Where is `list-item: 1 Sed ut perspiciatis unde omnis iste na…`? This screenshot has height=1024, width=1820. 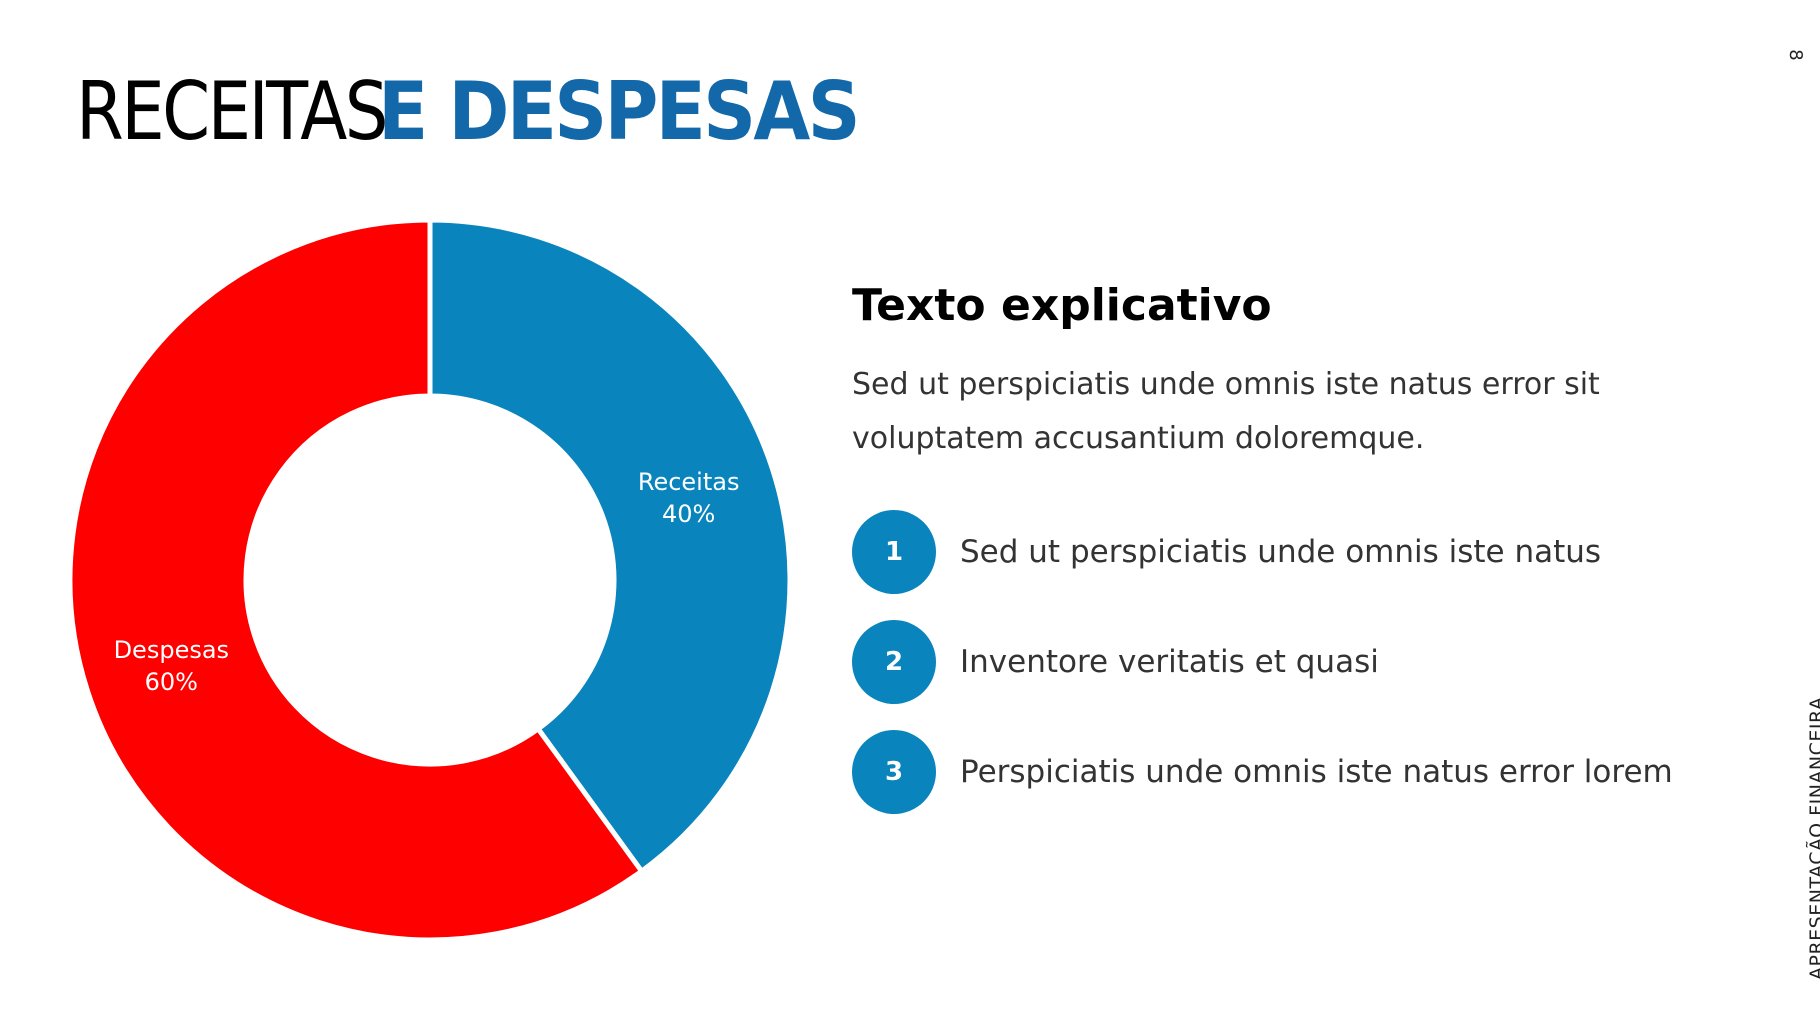 list-item: 1 Sed ut perspiciatis unde omnis iste na… is located at coordinates (1262, 552).